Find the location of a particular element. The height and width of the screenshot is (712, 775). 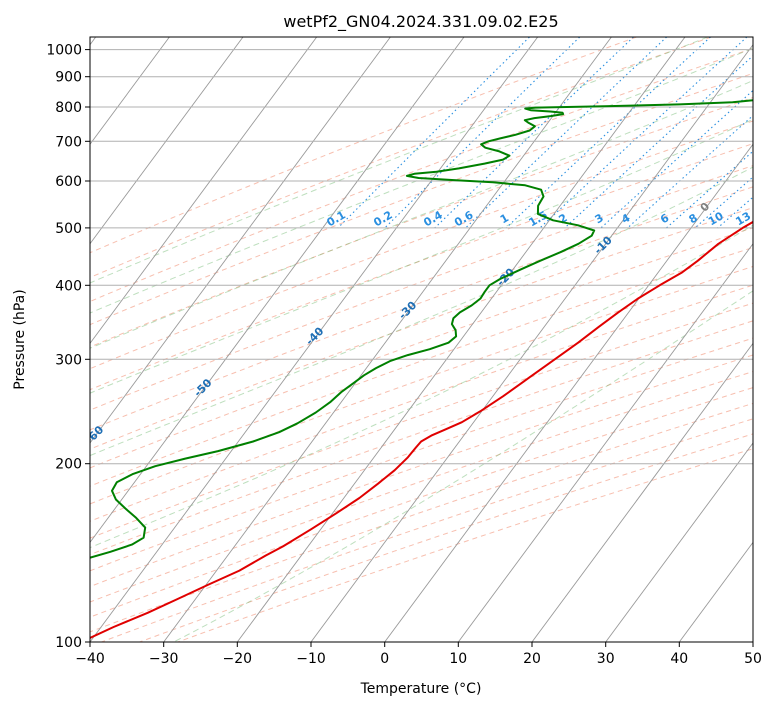

y-tick-label: 100 is located at coordinates (68, 643).